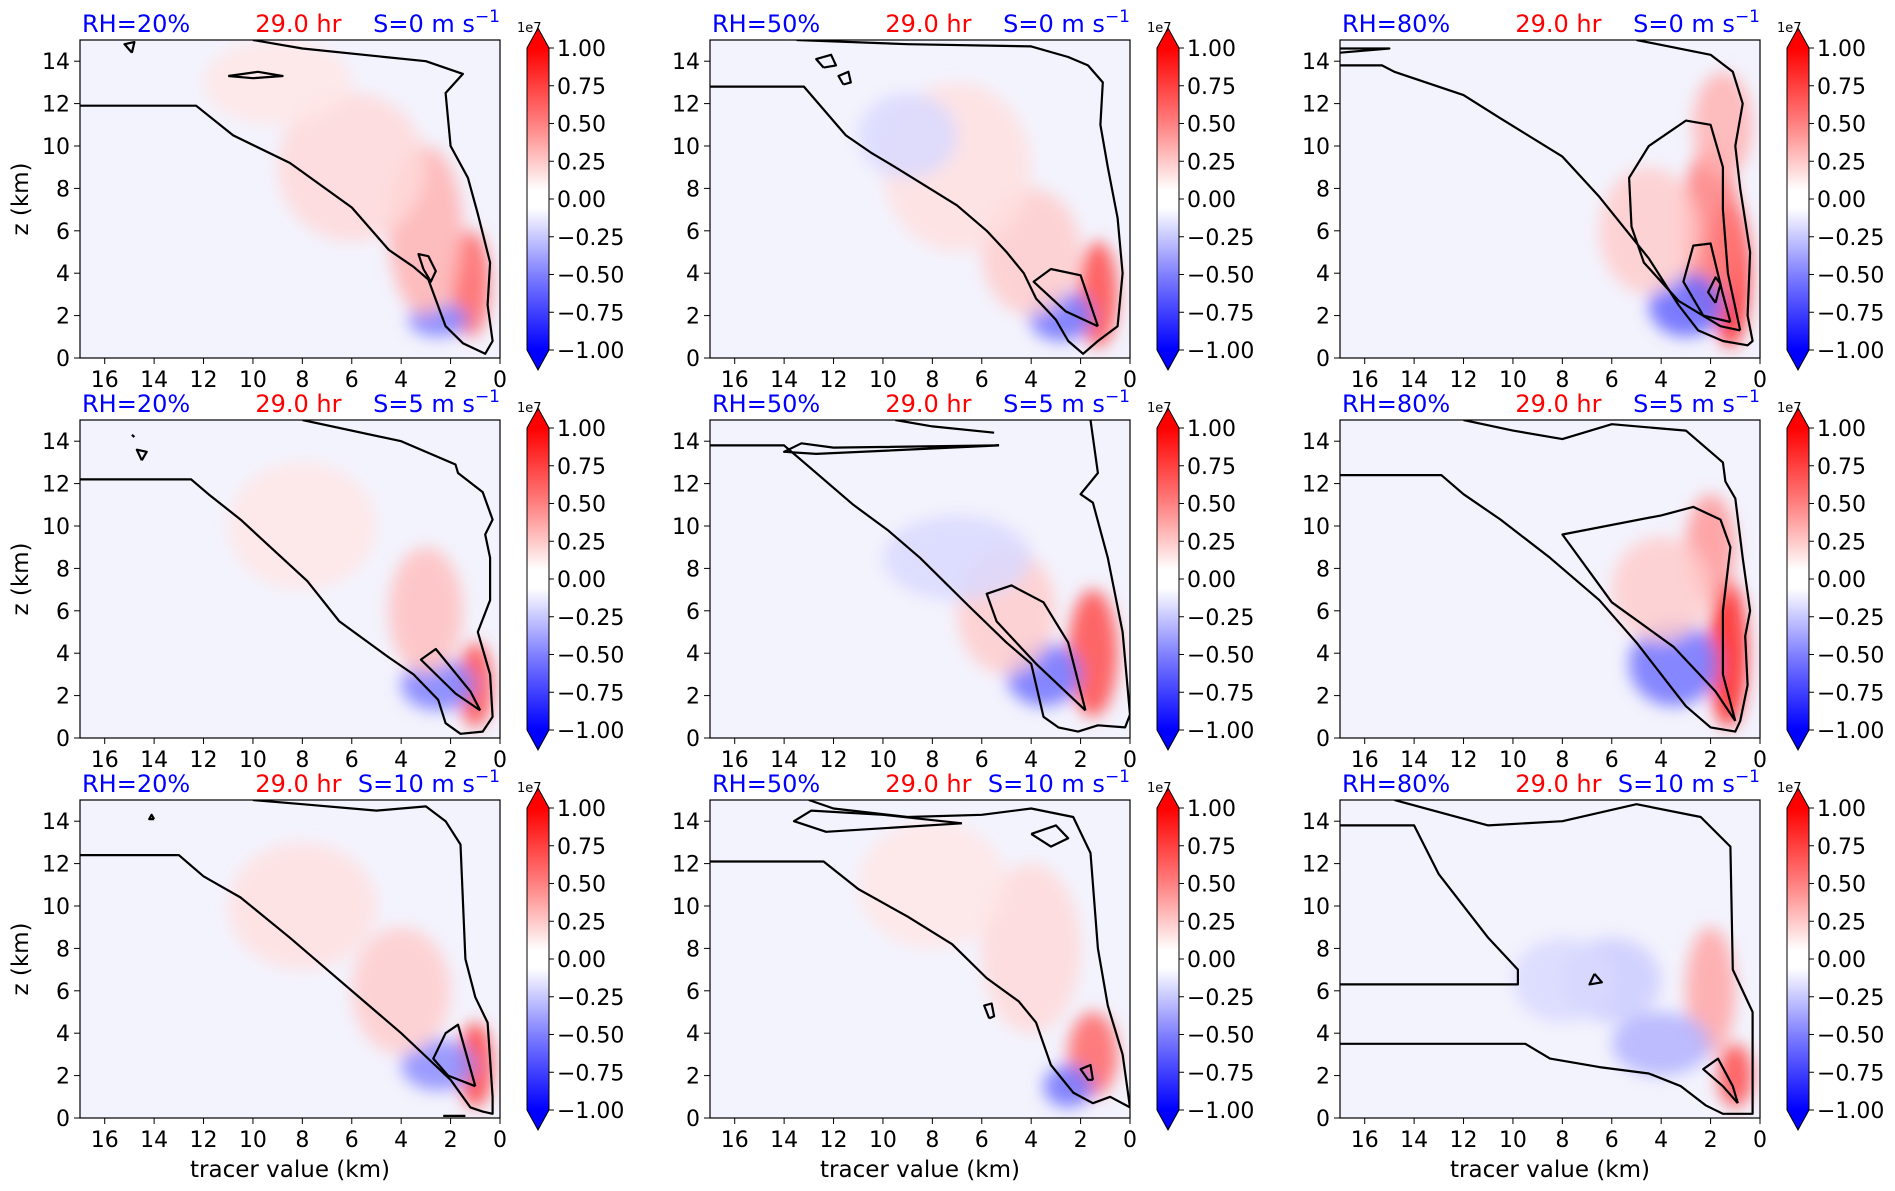 This screenshot has height=1191, width=1895. Describe the element at coordinates (56, 442) in the screenshot. I see `y-tick-label: 14` at that location.